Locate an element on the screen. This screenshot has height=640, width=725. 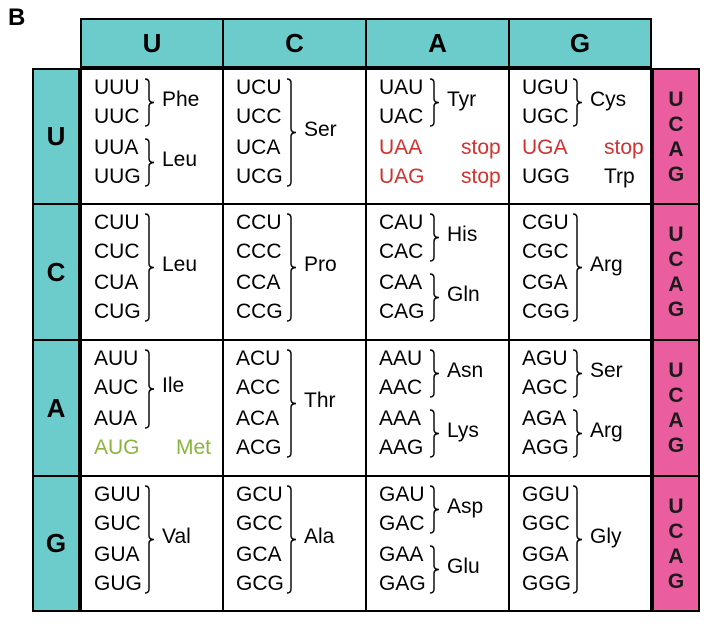
codon: ACA is located at coordinates (258, 418).